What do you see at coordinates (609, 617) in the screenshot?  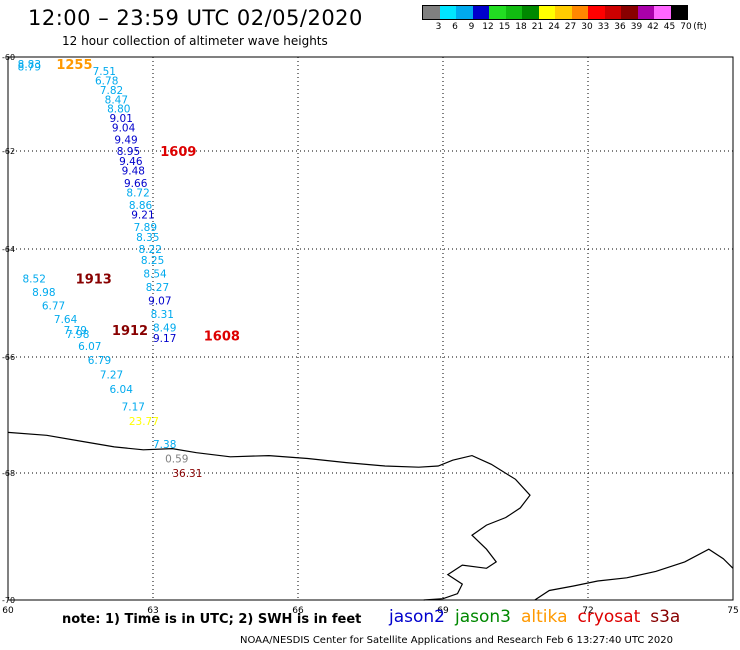 I see `satellite-name: cryosat` at bounding box center [609, 617].